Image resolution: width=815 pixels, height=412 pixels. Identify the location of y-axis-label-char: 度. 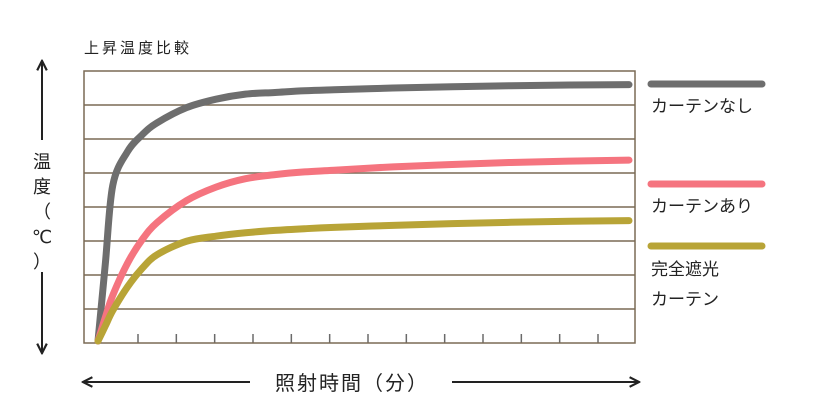
(42, 187).